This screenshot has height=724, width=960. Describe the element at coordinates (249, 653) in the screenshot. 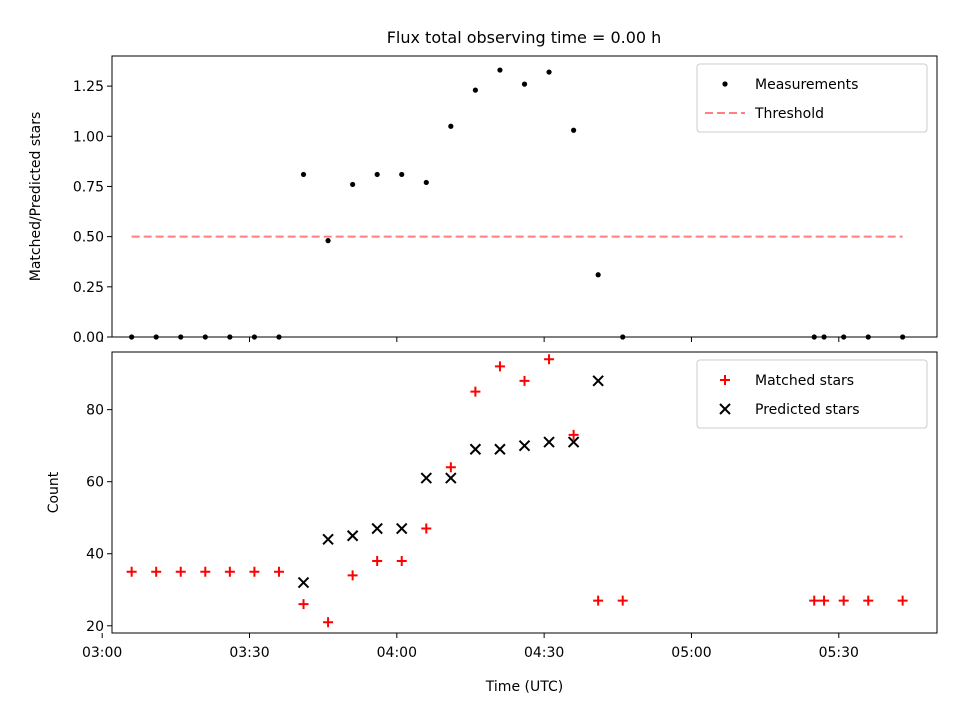

I see `x-tick-label: 03:30` at that location.